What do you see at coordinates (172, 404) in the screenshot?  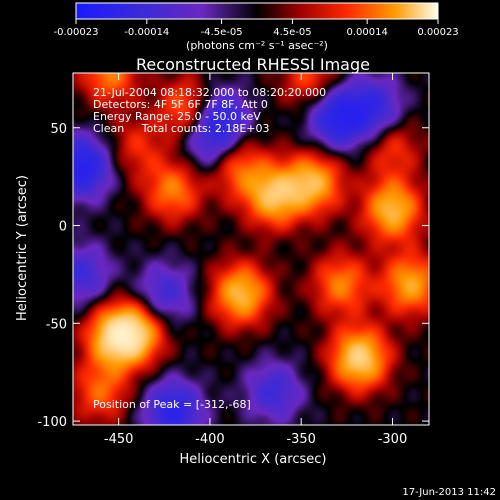 I see `annotation-peak-position: Position of Peak = [-312,-68]` at bounding box center [172, 404].